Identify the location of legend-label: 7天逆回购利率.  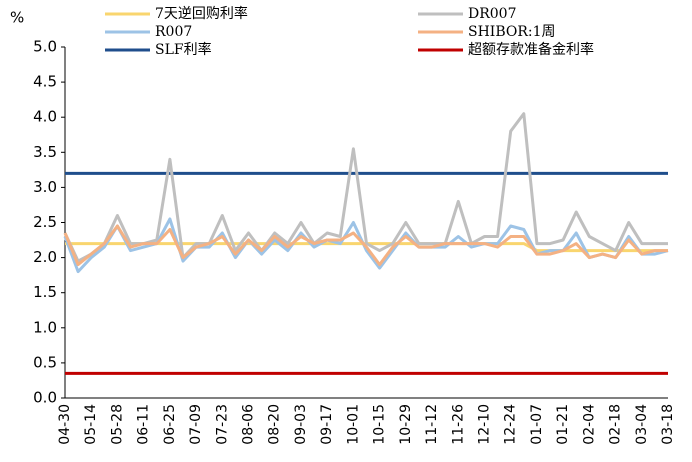
(201, 13).